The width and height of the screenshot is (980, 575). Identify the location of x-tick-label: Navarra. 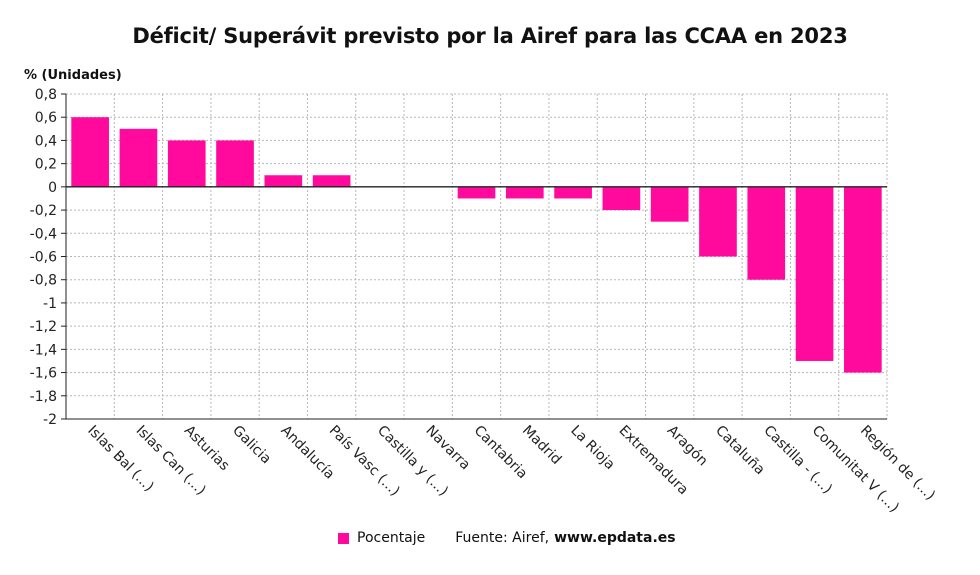
(447, 448).